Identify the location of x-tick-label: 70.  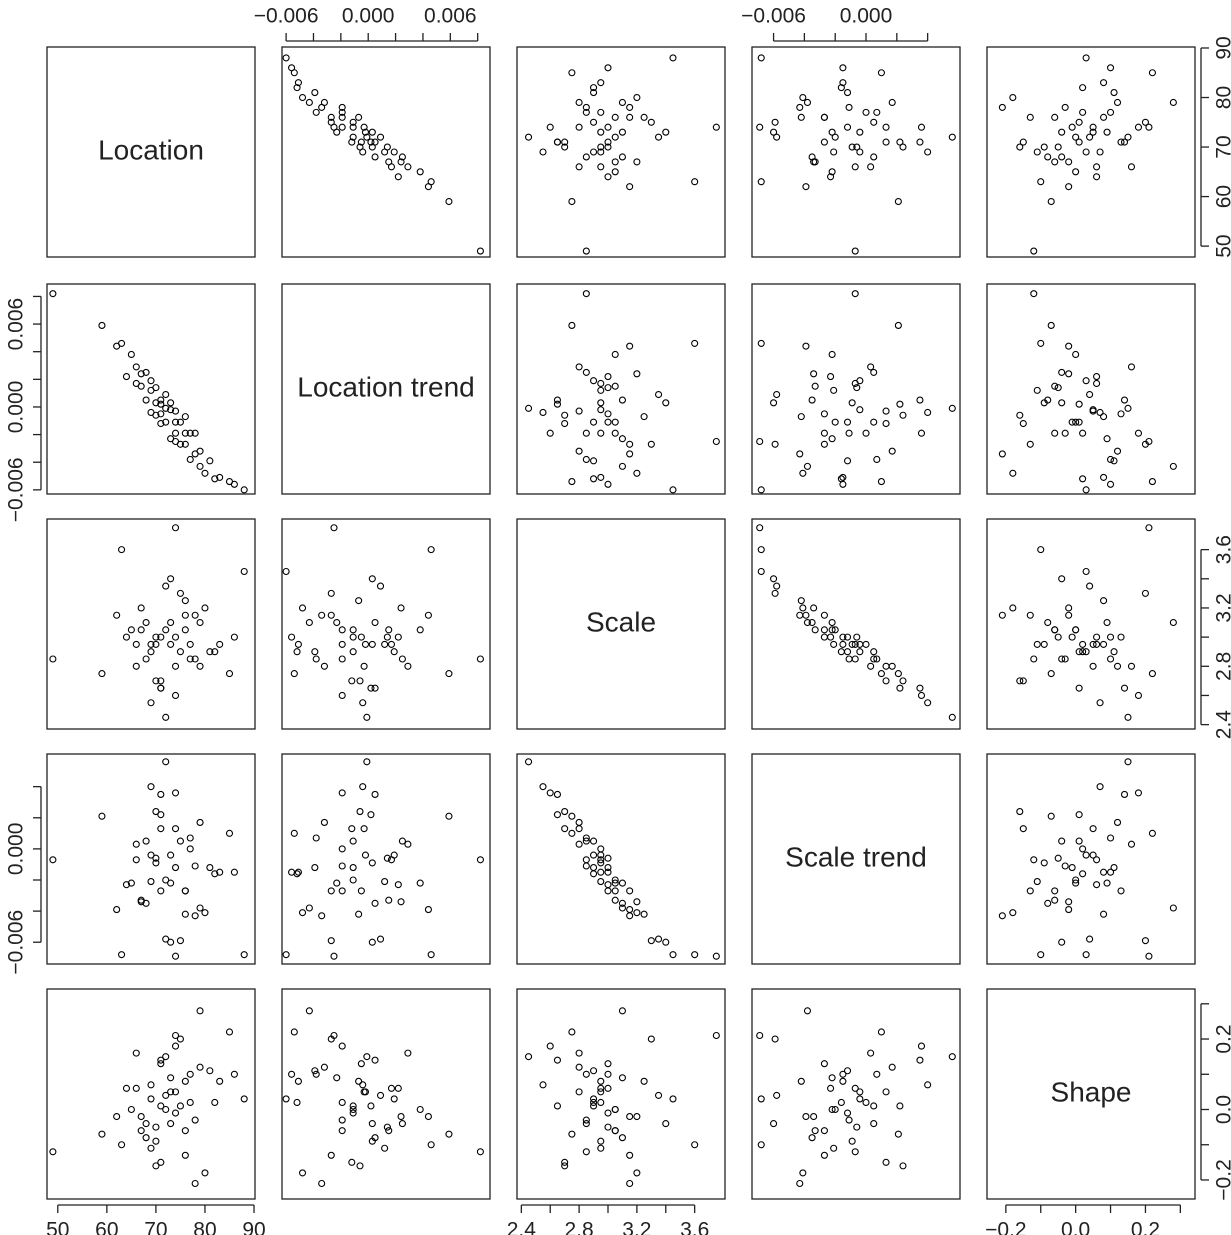
(155, 1227).